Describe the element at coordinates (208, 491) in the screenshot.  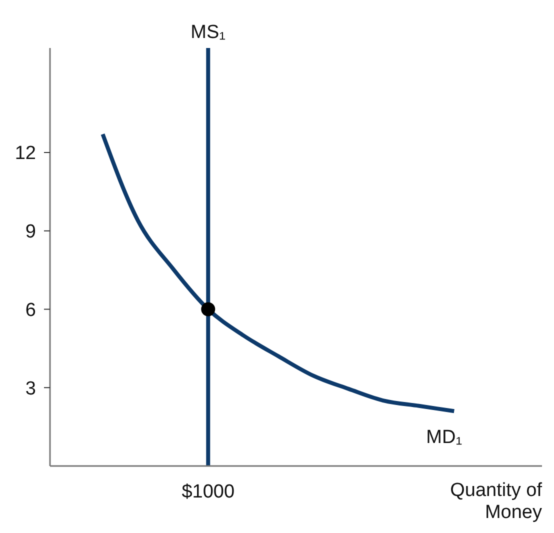
I see `x-tick-label: $1000` at that location.